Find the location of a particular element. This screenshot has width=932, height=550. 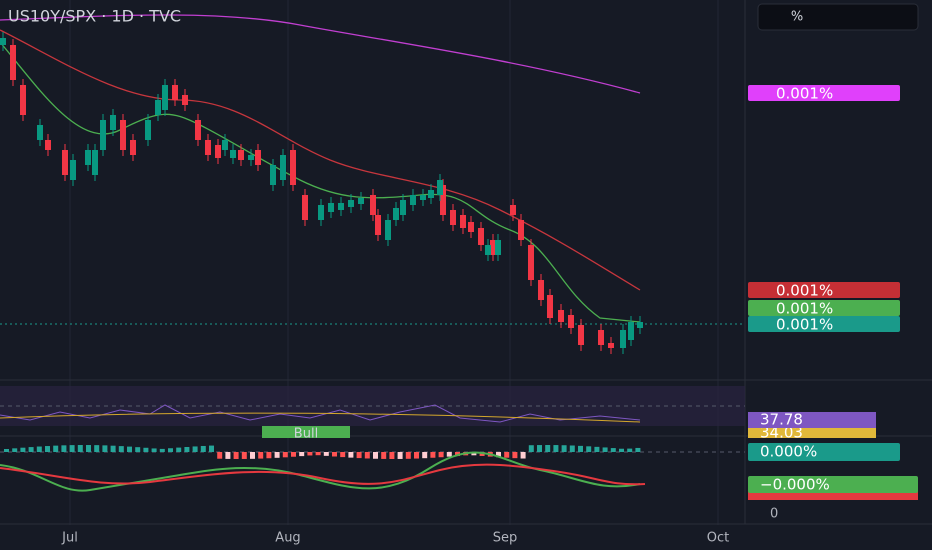

unit-button is located at coordinates (838, 17).